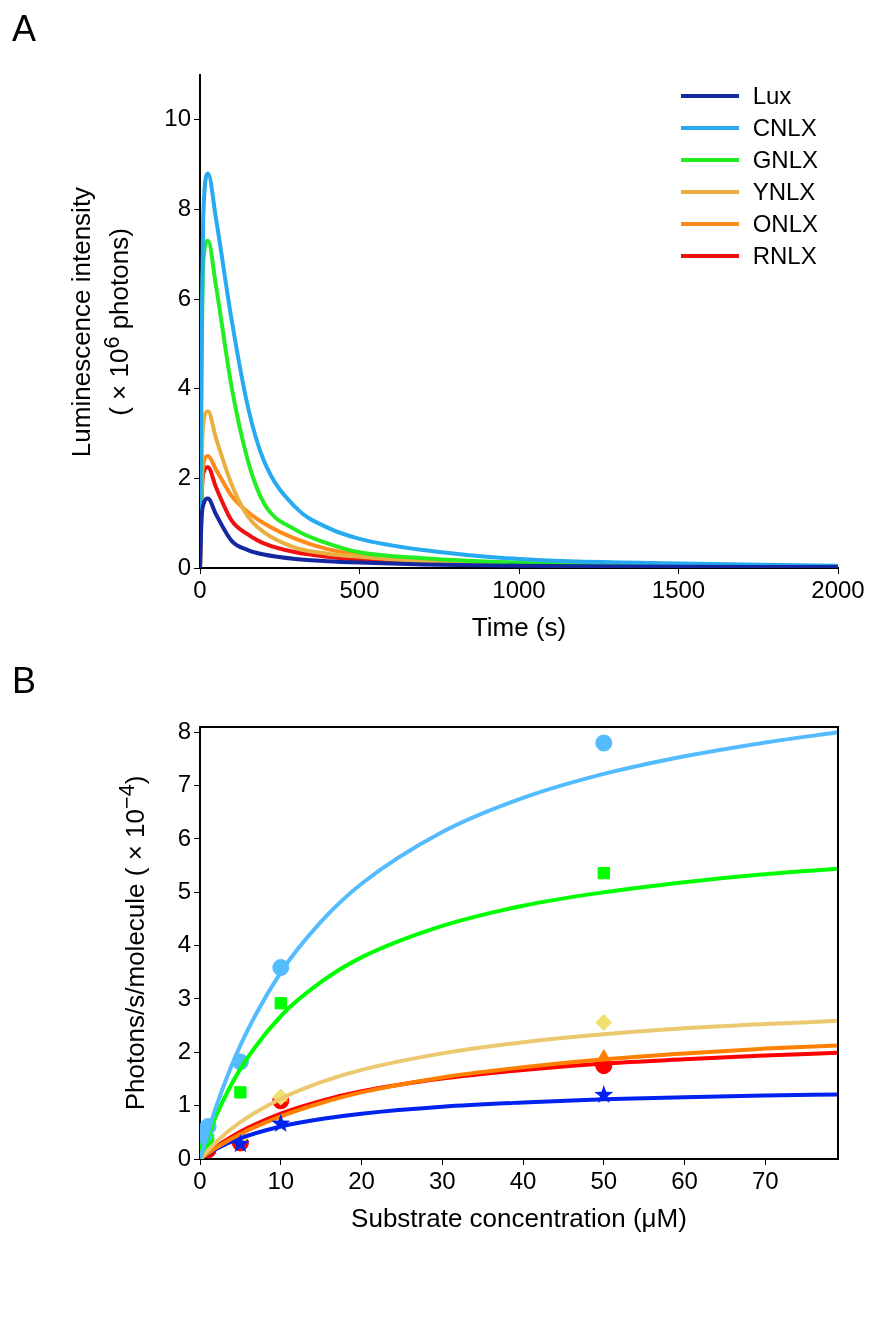 The height and width of the screenshot is (1318, 878). Describe the element at coordinates (523, 1181) in the screenshot. I see `x-tick-label: 40` at that location.